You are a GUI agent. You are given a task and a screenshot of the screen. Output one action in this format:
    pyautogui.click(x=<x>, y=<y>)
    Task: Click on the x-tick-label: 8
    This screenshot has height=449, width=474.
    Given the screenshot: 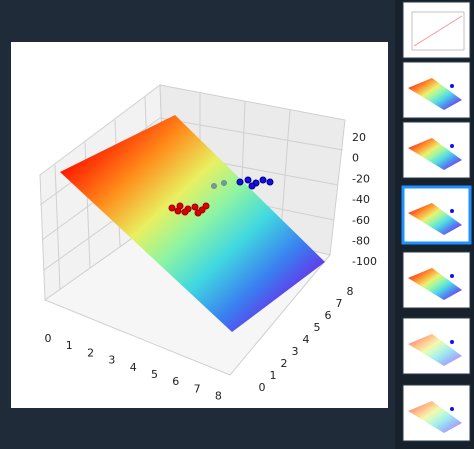 What is the action you would take?
    pyautogui.click(x=218, y=396)
    